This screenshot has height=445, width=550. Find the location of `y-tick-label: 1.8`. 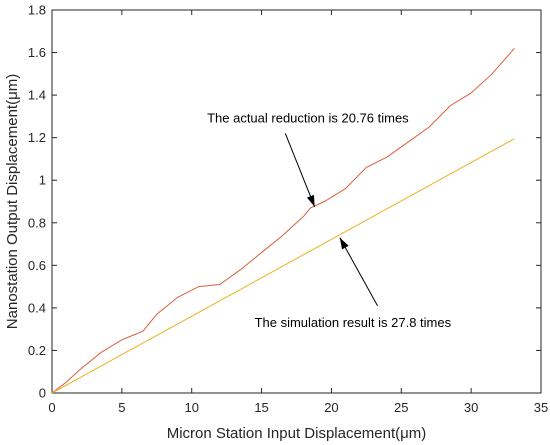

y-tick-label: 1.8 is located at coordinates (37, 10).